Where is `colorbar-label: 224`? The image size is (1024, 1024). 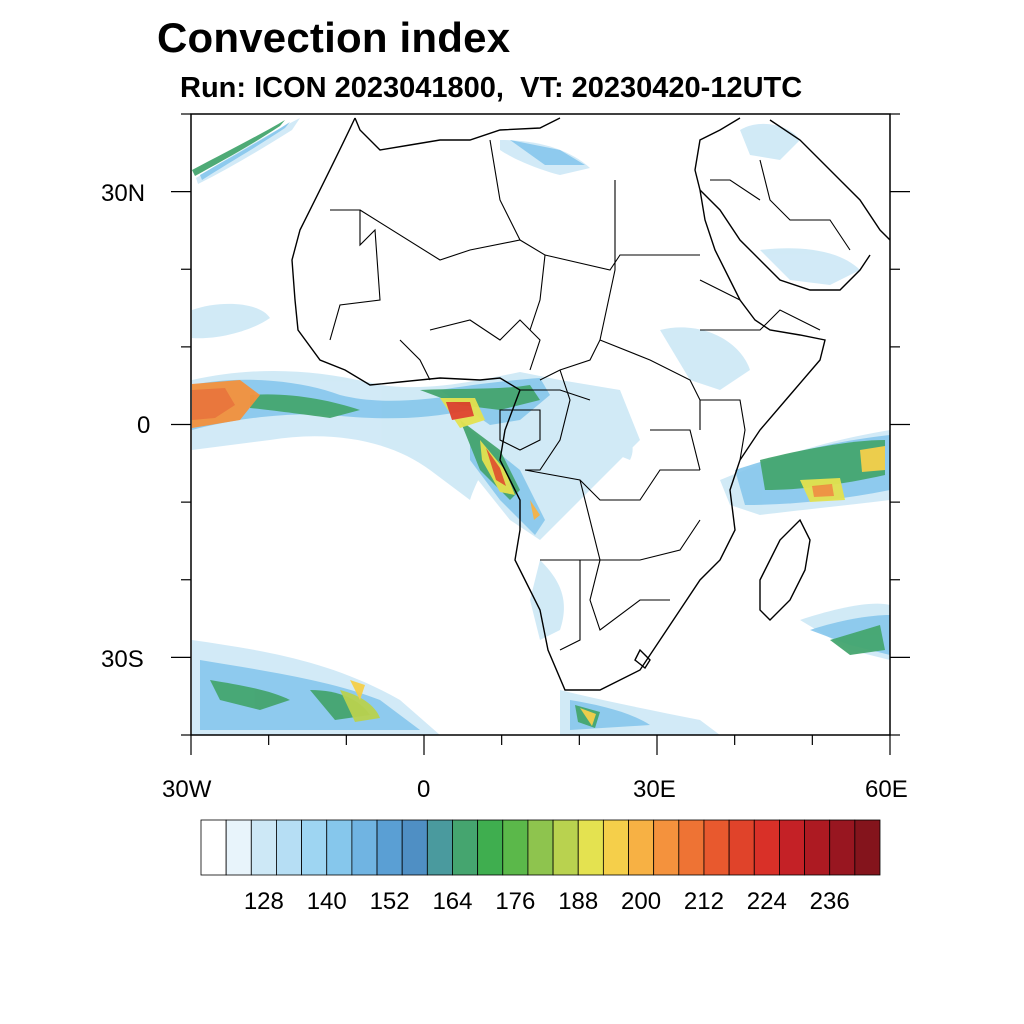
colorbar-label: 224 is located at coordinates (766, 901).